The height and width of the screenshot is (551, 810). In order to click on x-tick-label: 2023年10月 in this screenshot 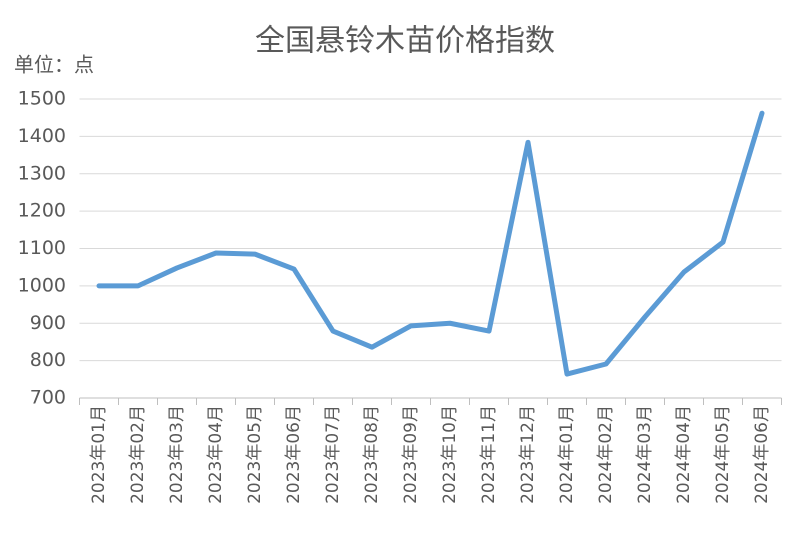, I will do `click(450, 454)`.